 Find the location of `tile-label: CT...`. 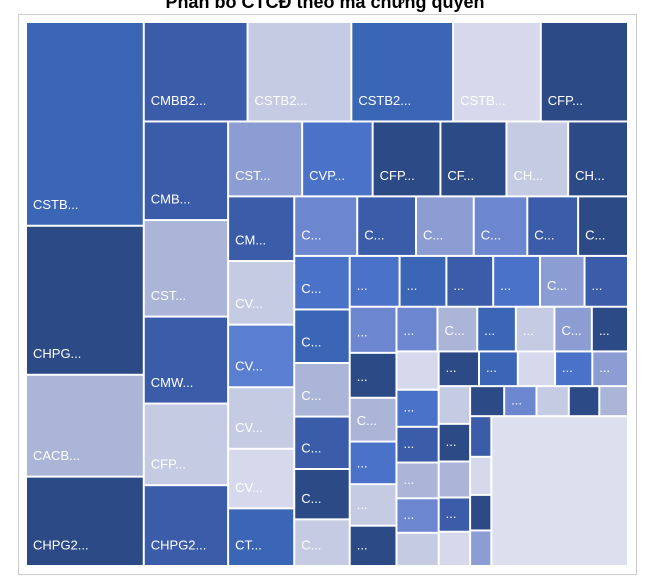

tile-label: CT... is located at coordinates (248, 544).